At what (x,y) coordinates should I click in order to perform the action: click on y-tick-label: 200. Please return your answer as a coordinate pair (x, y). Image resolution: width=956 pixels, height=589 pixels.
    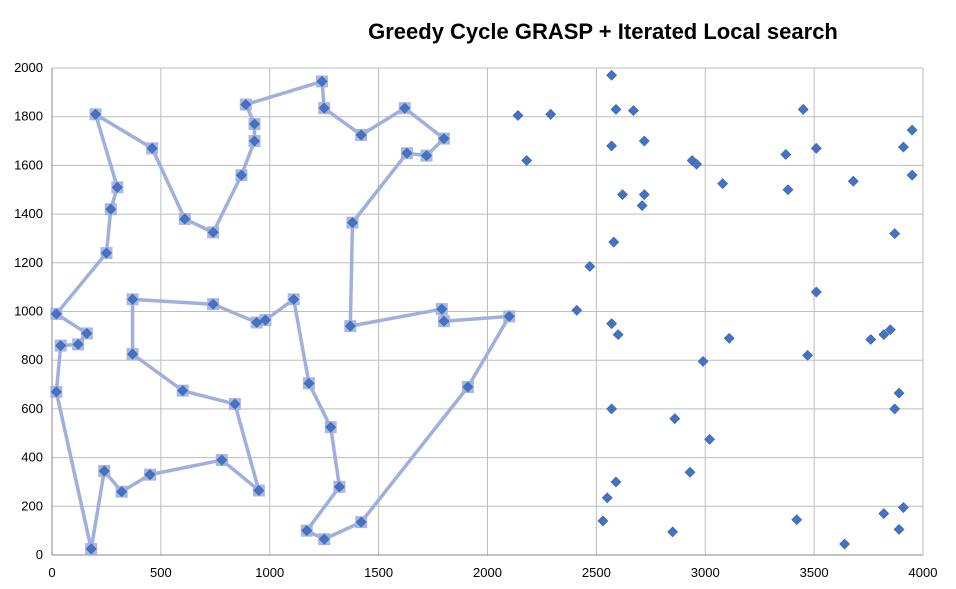
    Looking at the image, I should click on (32, 505).